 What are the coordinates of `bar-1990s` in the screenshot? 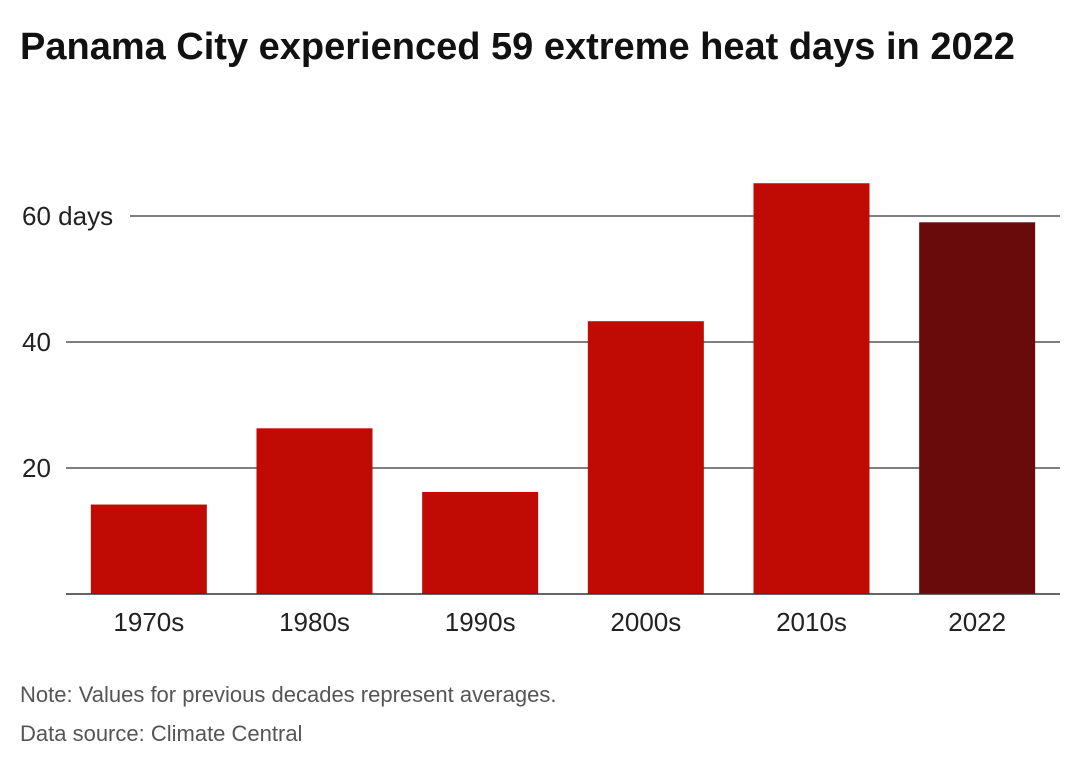 It's located at (480, 542).